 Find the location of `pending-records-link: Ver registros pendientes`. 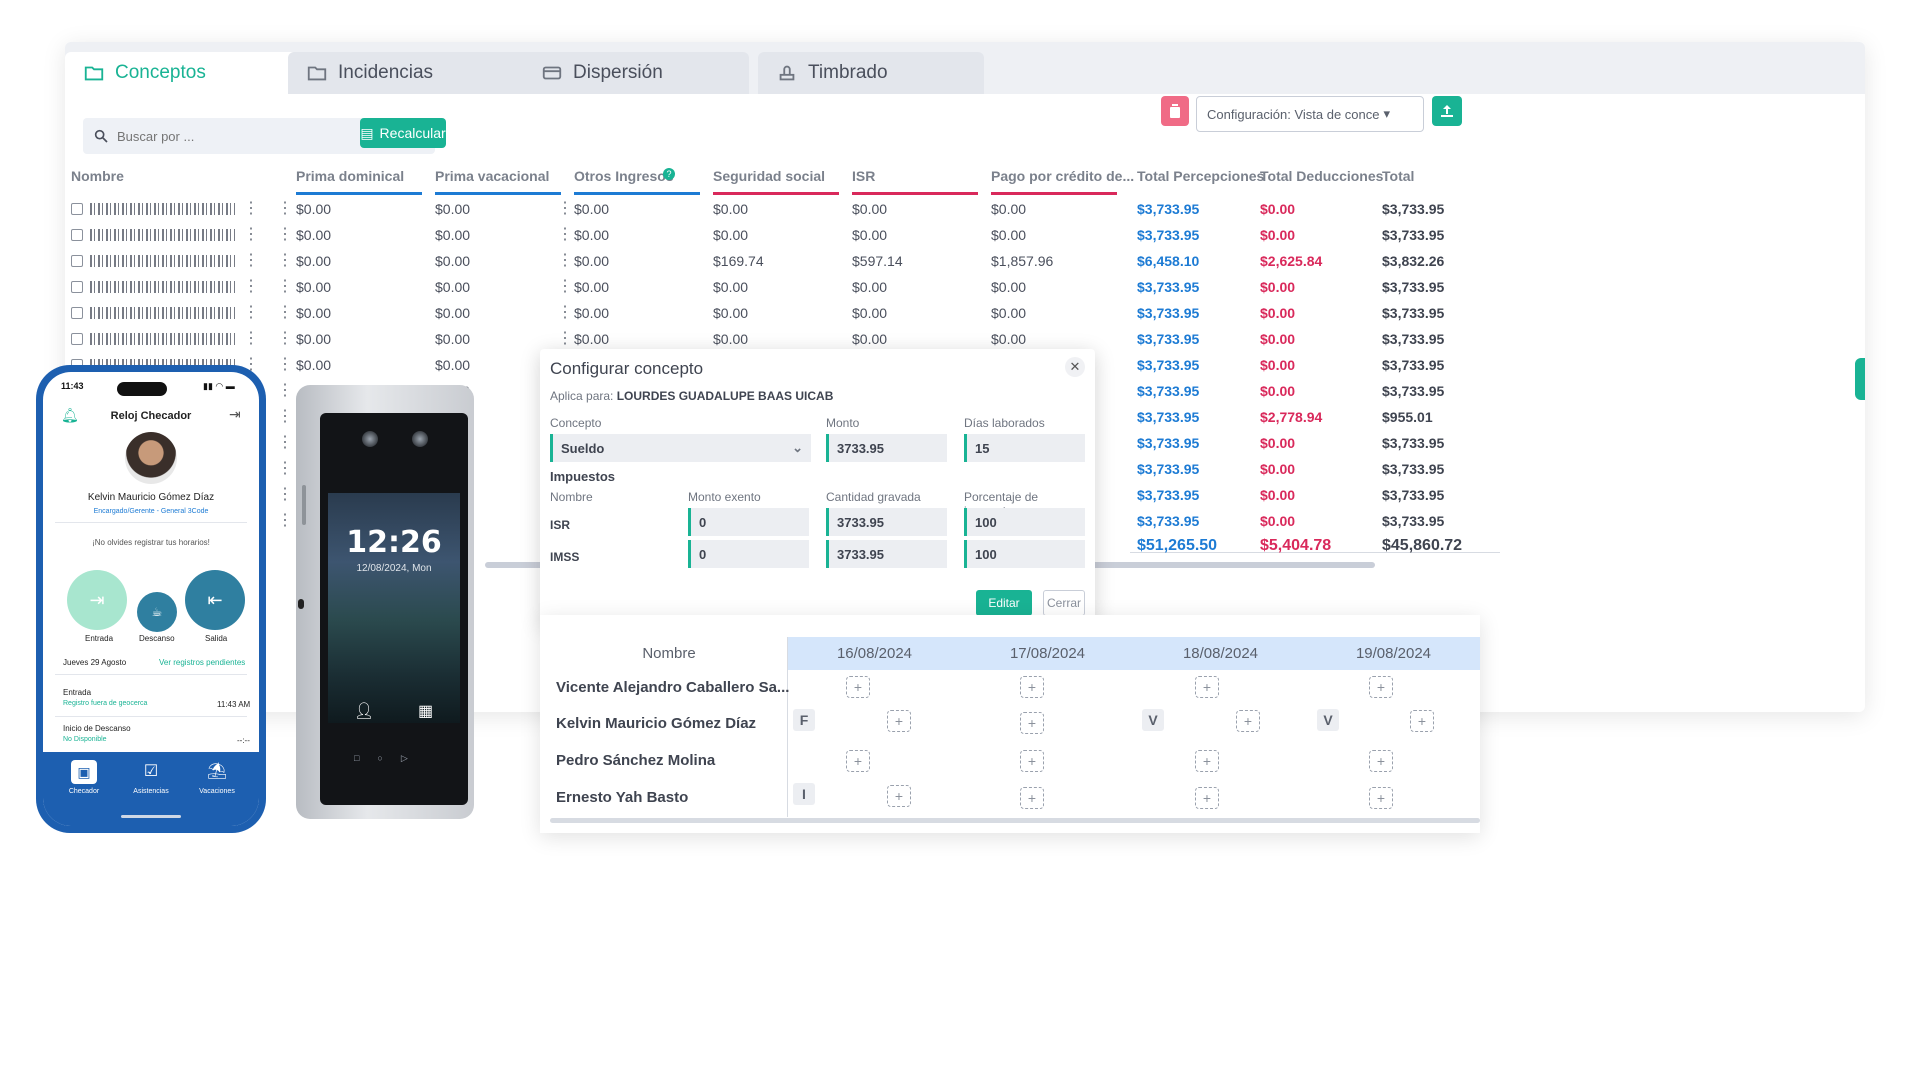

pending-records-link: Ver registros pendientes is located at coordinates (202, 662).